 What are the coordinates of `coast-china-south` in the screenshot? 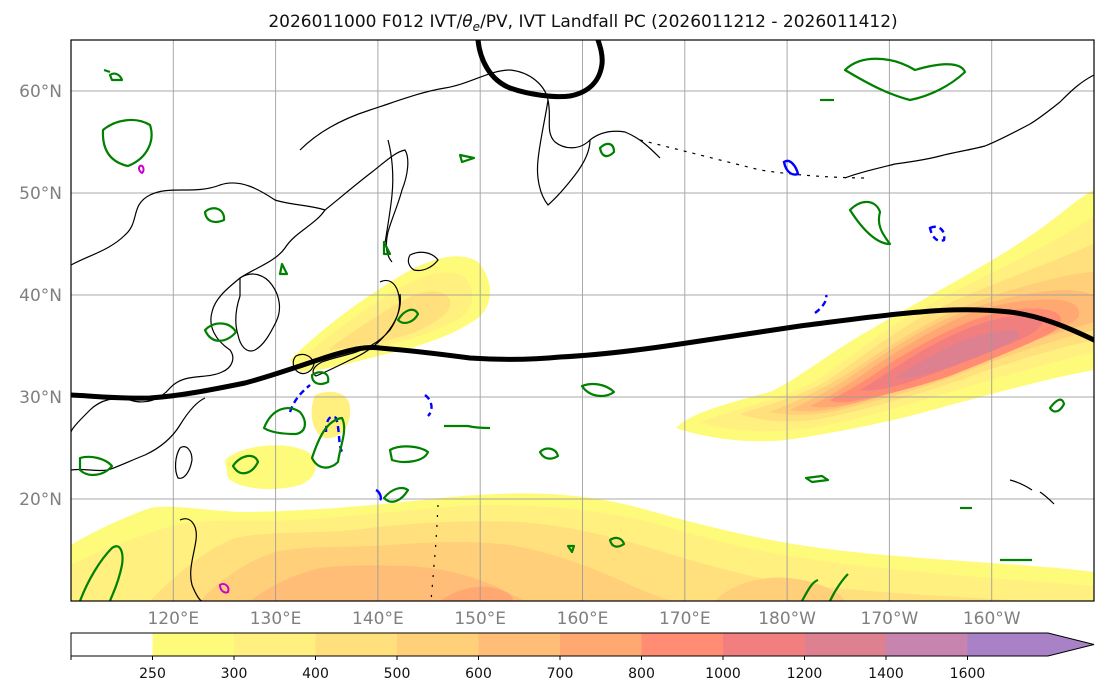 It's located at (138, 434).